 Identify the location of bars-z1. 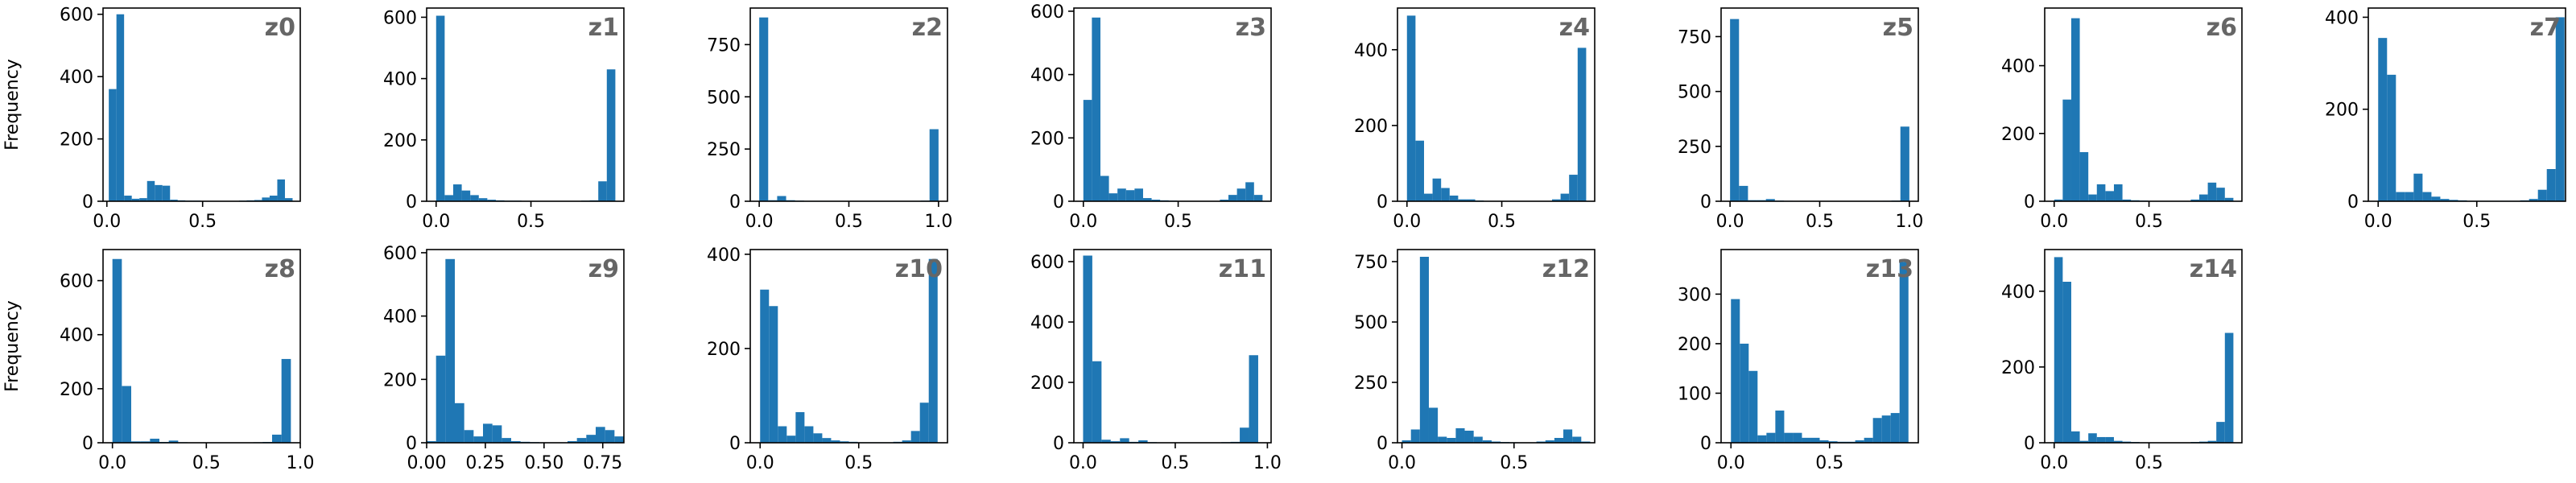
(526, 108).